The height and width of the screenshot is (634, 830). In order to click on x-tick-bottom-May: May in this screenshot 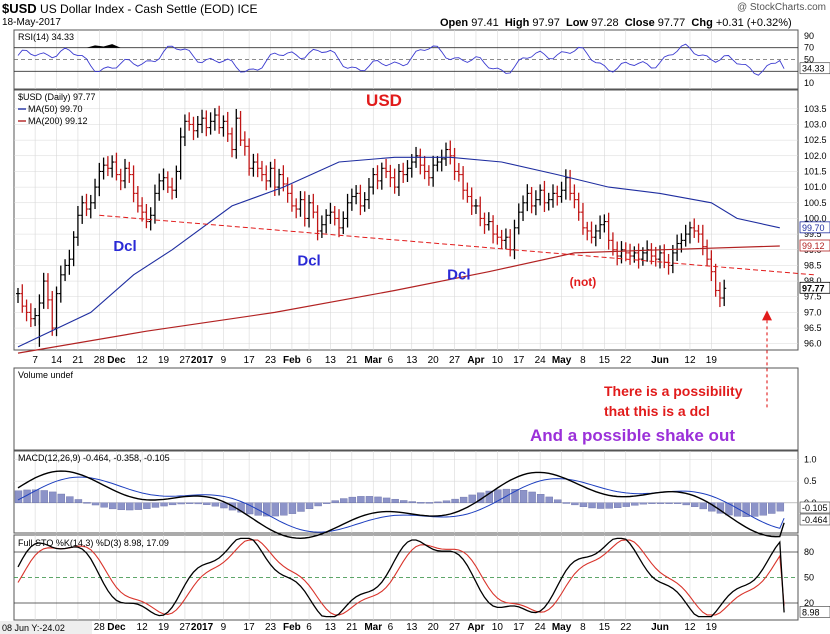, I will do `click(562, 627)`.